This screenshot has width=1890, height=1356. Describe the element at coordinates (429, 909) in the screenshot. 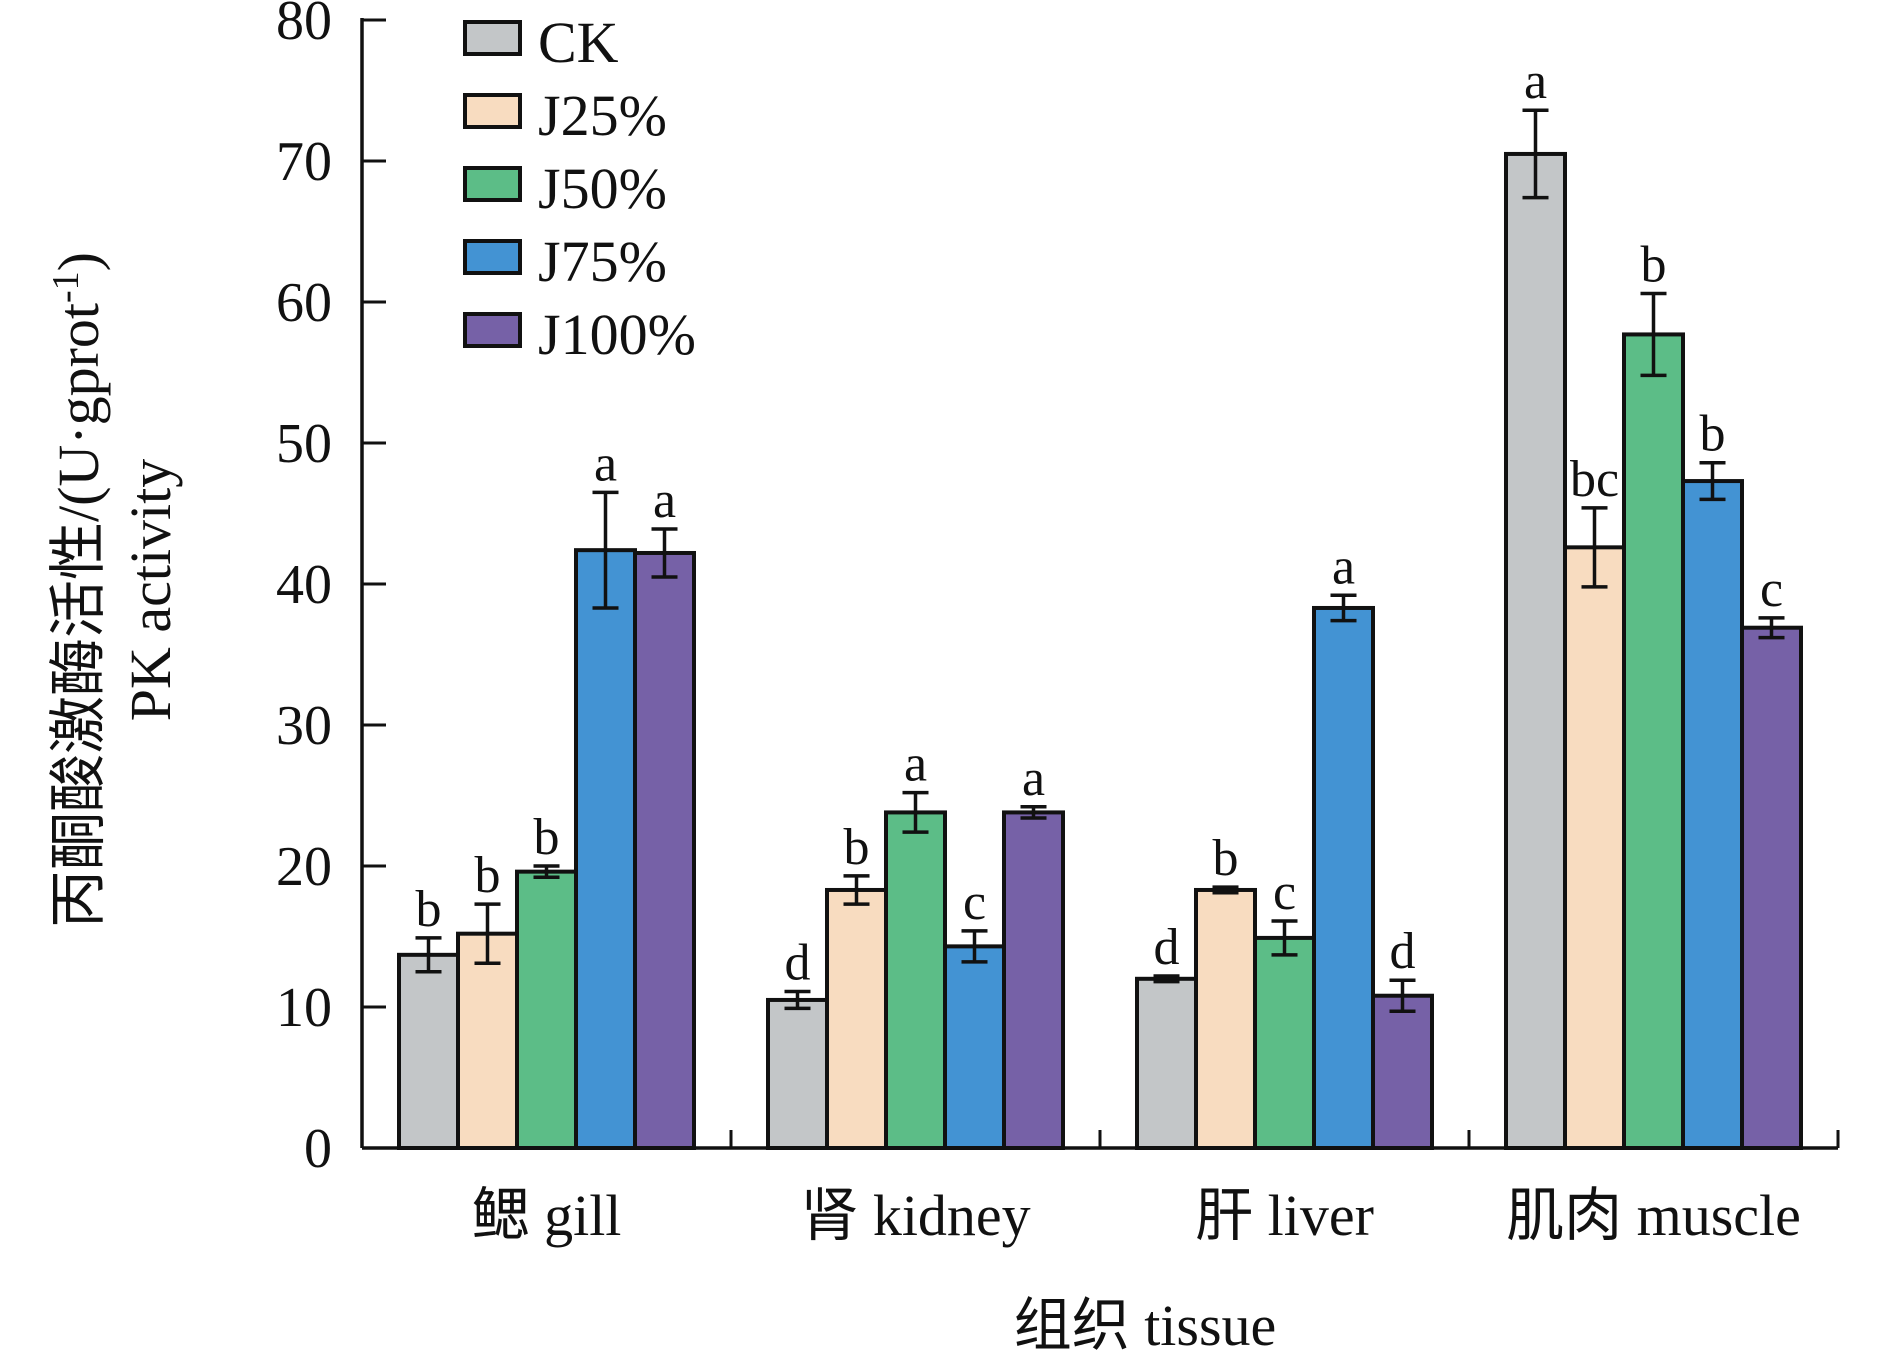

I see `significance-label-CK-0: b` at that location.